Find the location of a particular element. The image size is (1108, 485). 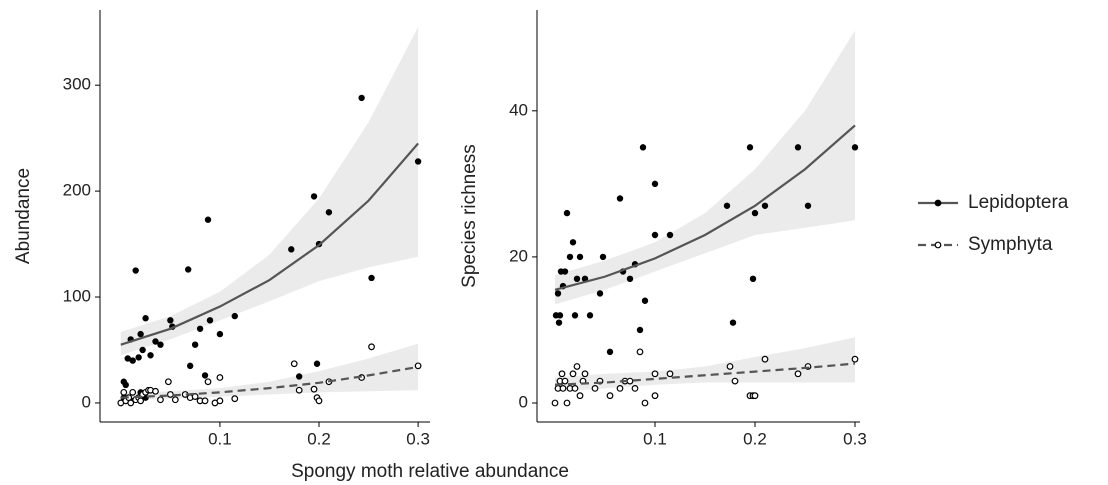

x-axis-label: Spongy moth relative abundance is located at coordinates (430, 471).